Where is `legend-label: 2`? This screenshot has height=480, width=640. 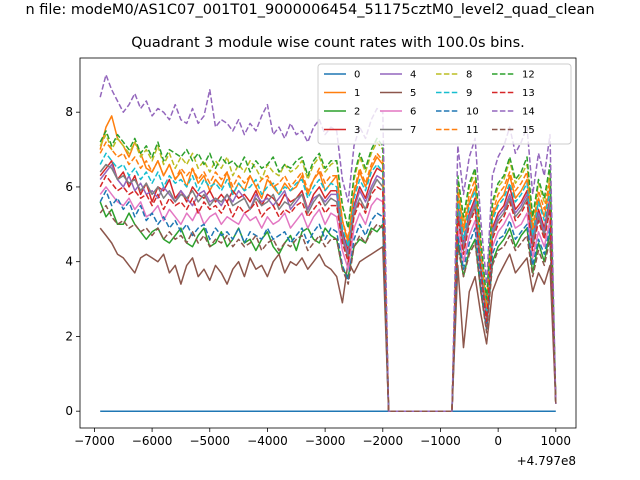 legend-label: 2 is located at coordinates (357, 112).